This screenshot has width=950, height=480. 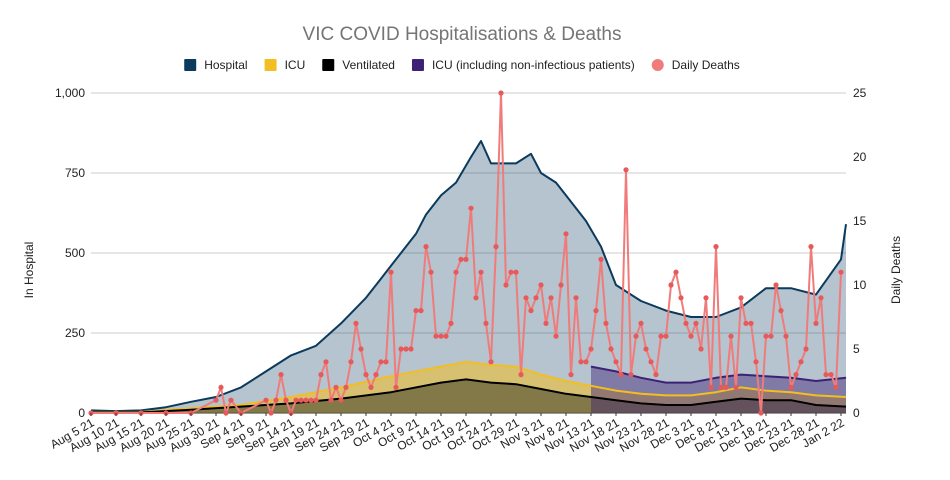 I want to click on legend-label-hospital: Hospital, so click(x=225, y=65).